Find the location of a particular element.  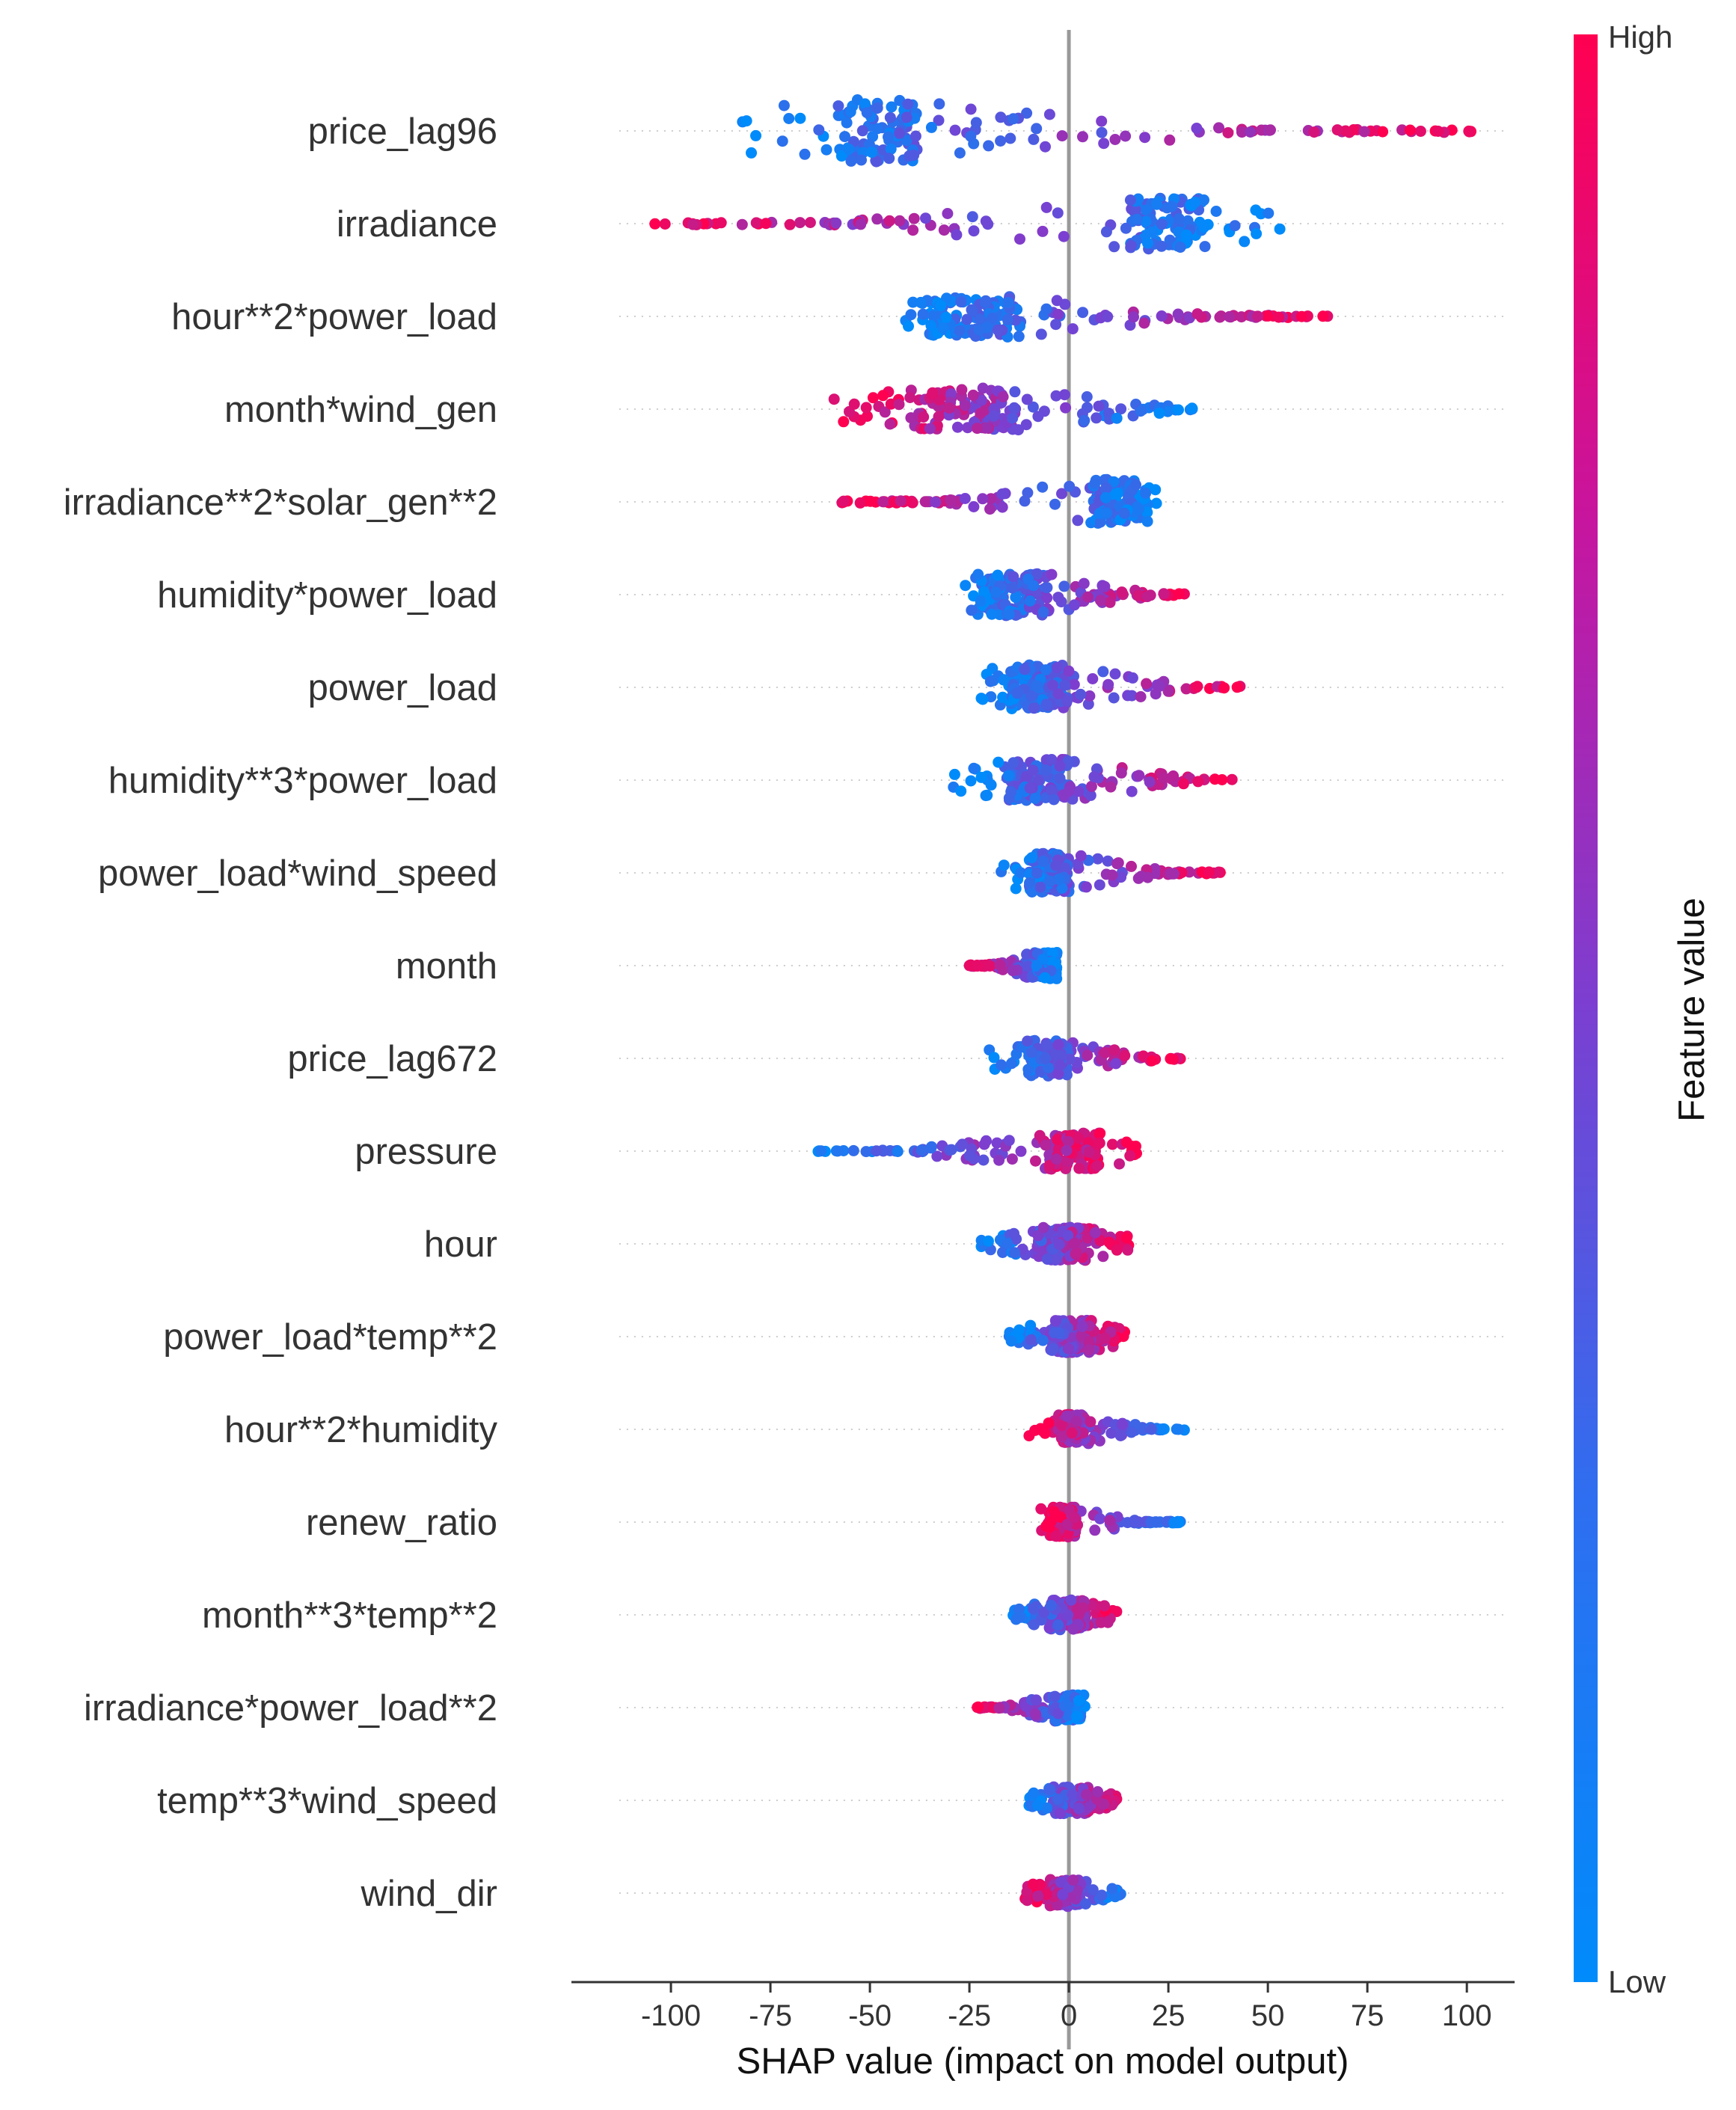

colorbar-low-label: Low is located at coordinates (1637, 1982).